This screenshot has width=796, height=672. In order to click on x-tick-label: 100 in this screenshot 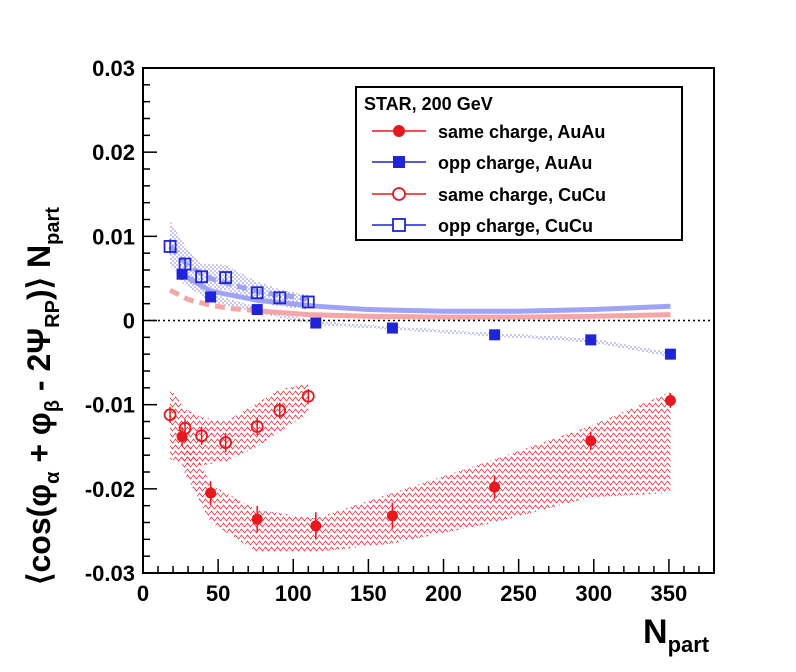, I will do `click(293, 593)`.